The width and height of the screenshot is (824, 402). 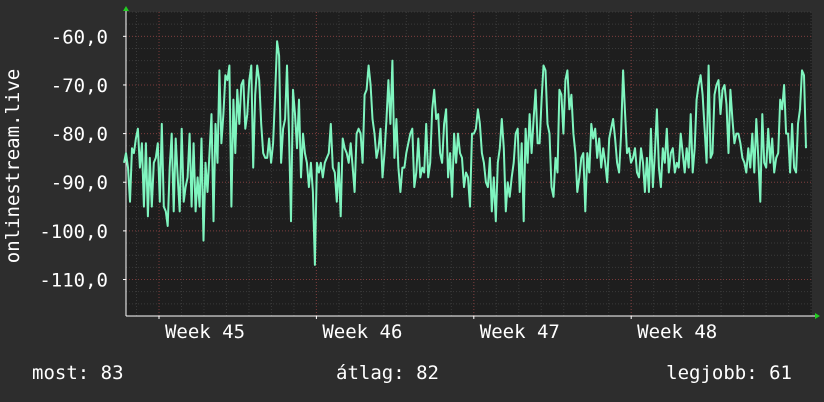 I want to click on x-ticks: Week 45 Week 46 Week 47 Week 48, so click(x=437, y=329).